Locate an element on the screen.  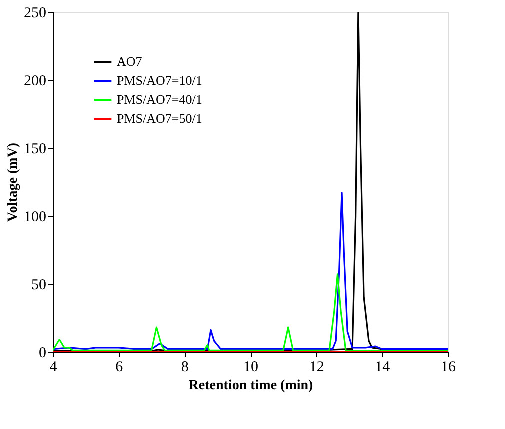
y-tick-label: 200 is located at coordinates (35, 82).